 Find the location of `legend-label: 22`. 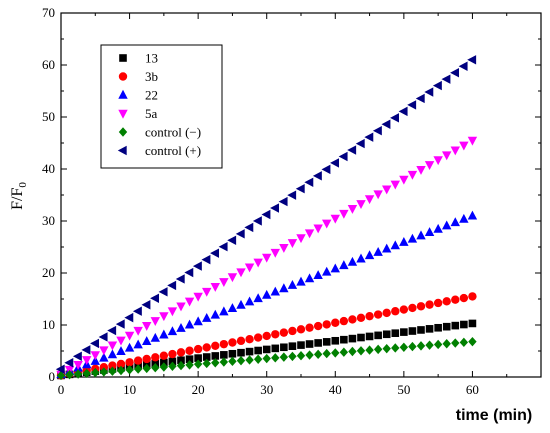

legend-label: 22 is located at coordinates (151, 95).